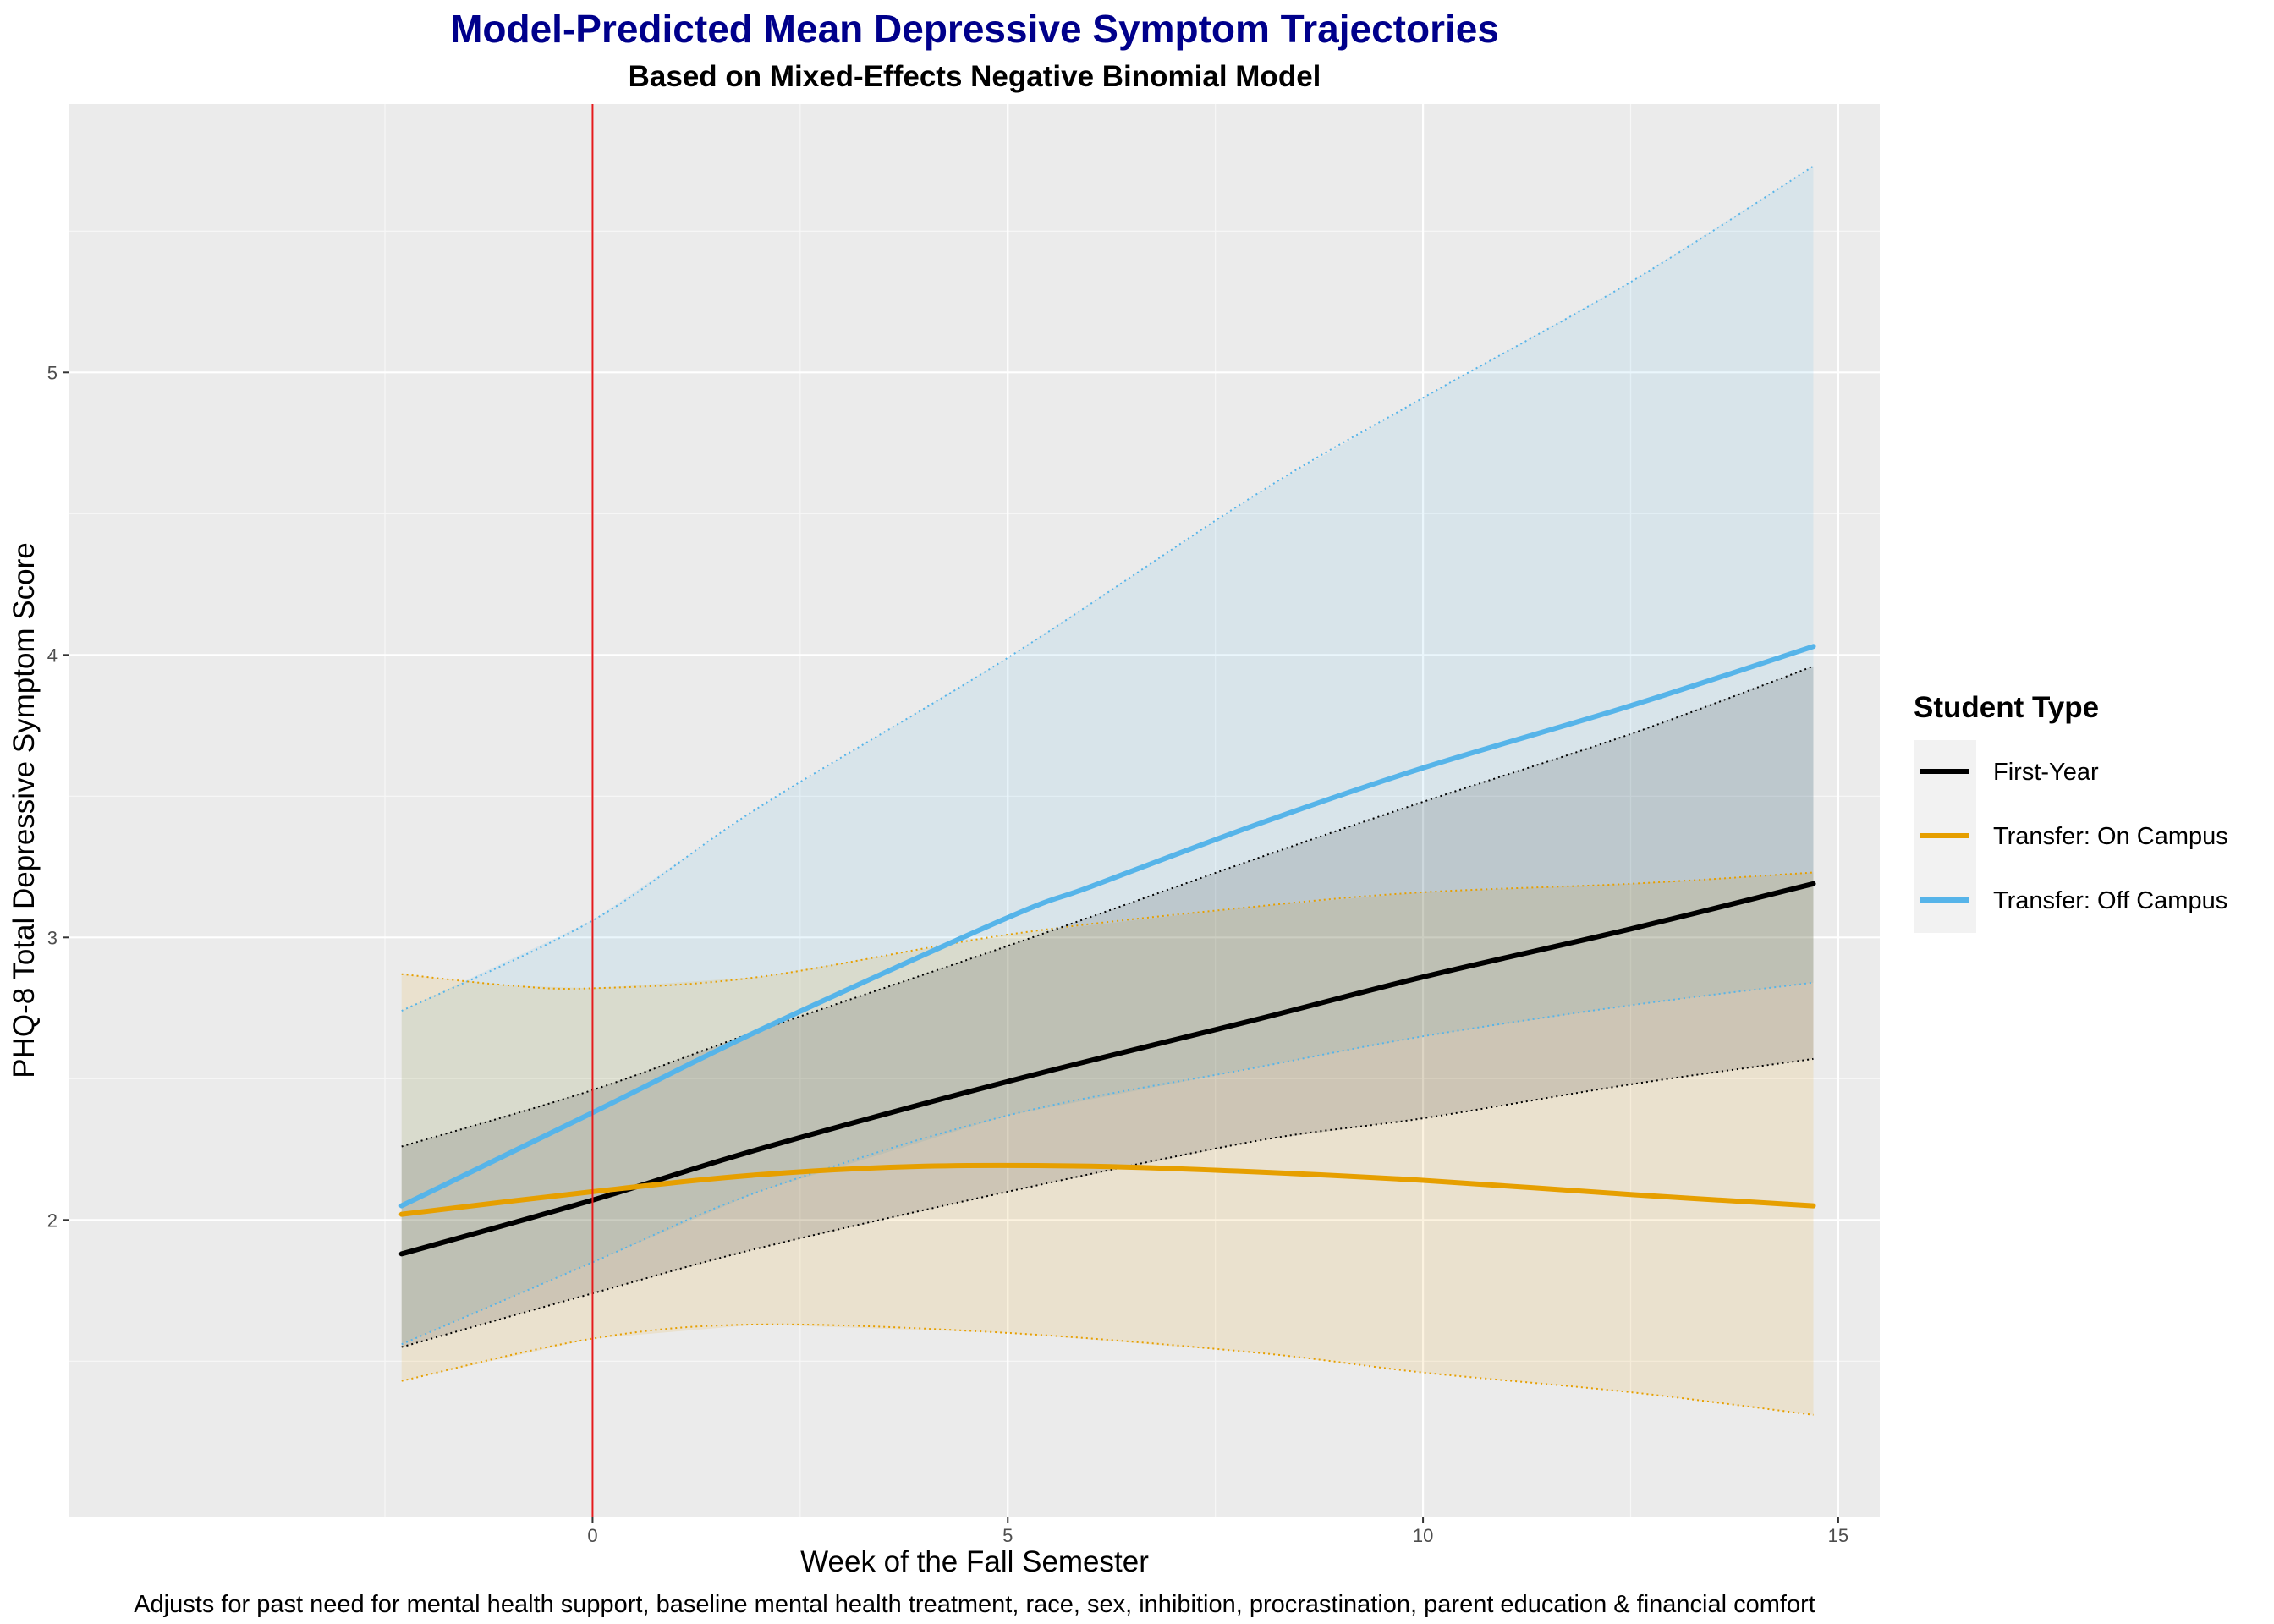 This screenshot has width=2274, height=1624. Describe the element at coordinates (52, 1220) in the screenshot. I see `y-tick-label: 2` at that location.